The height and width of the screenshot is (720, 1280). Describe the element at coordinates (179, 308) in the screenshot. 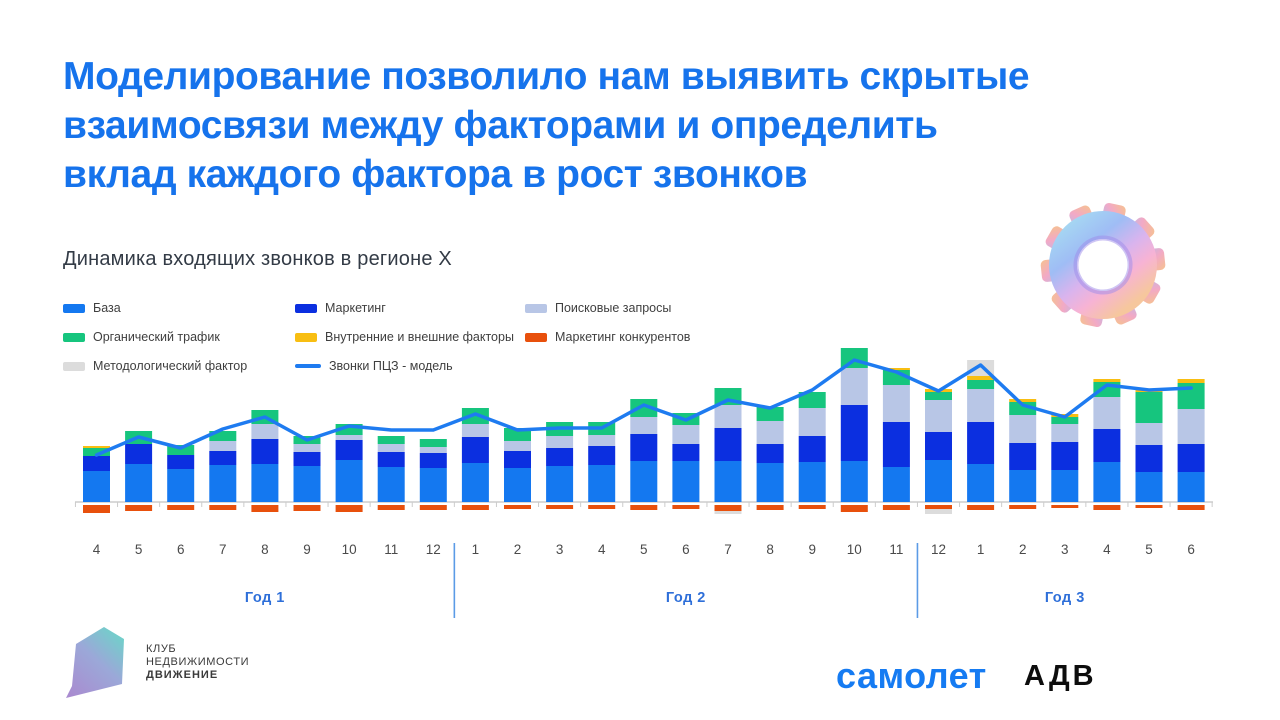

I see `legend-item: База` at that location.